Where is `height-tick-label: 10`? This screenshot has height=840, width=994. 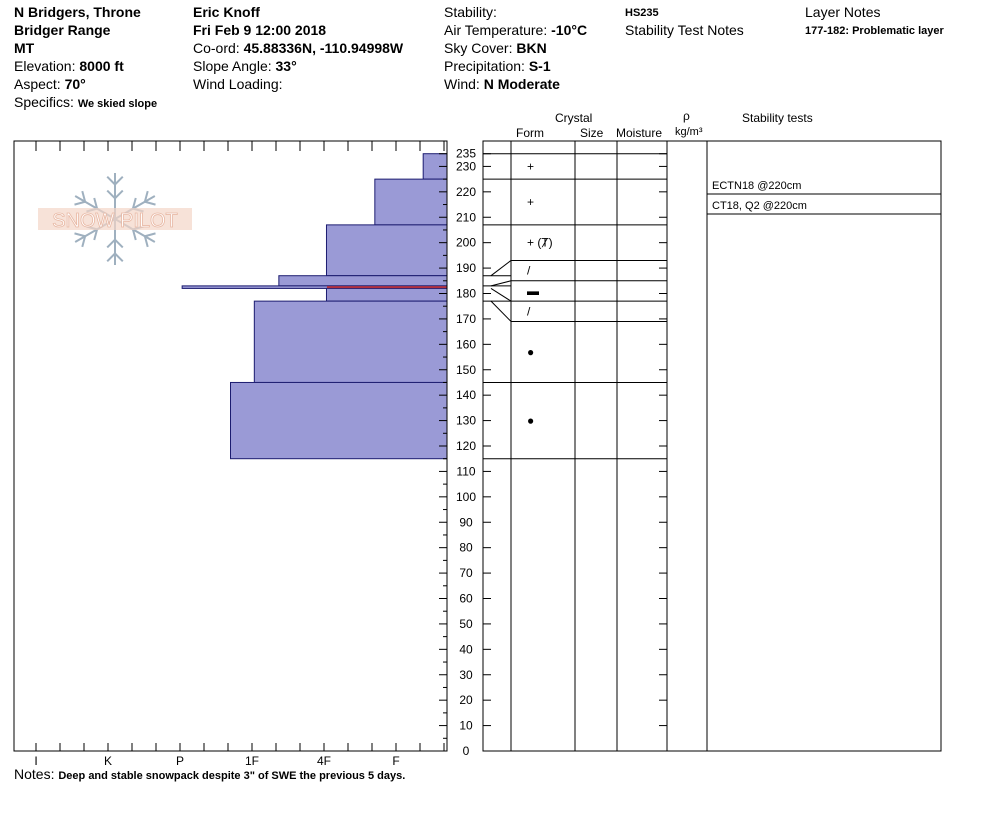
height-tick-label: 10 is located at coordinates (466, 726).